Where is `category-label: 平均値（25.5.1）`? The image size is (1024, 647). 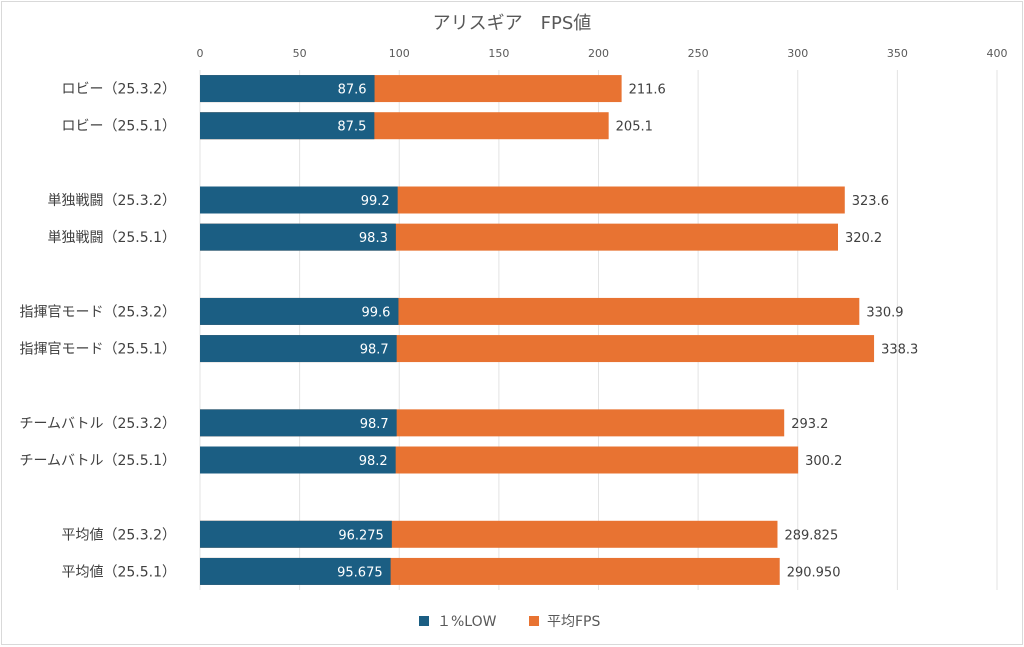 category-label: 平均値（25.5.1） is located at coordinates (118, 572).